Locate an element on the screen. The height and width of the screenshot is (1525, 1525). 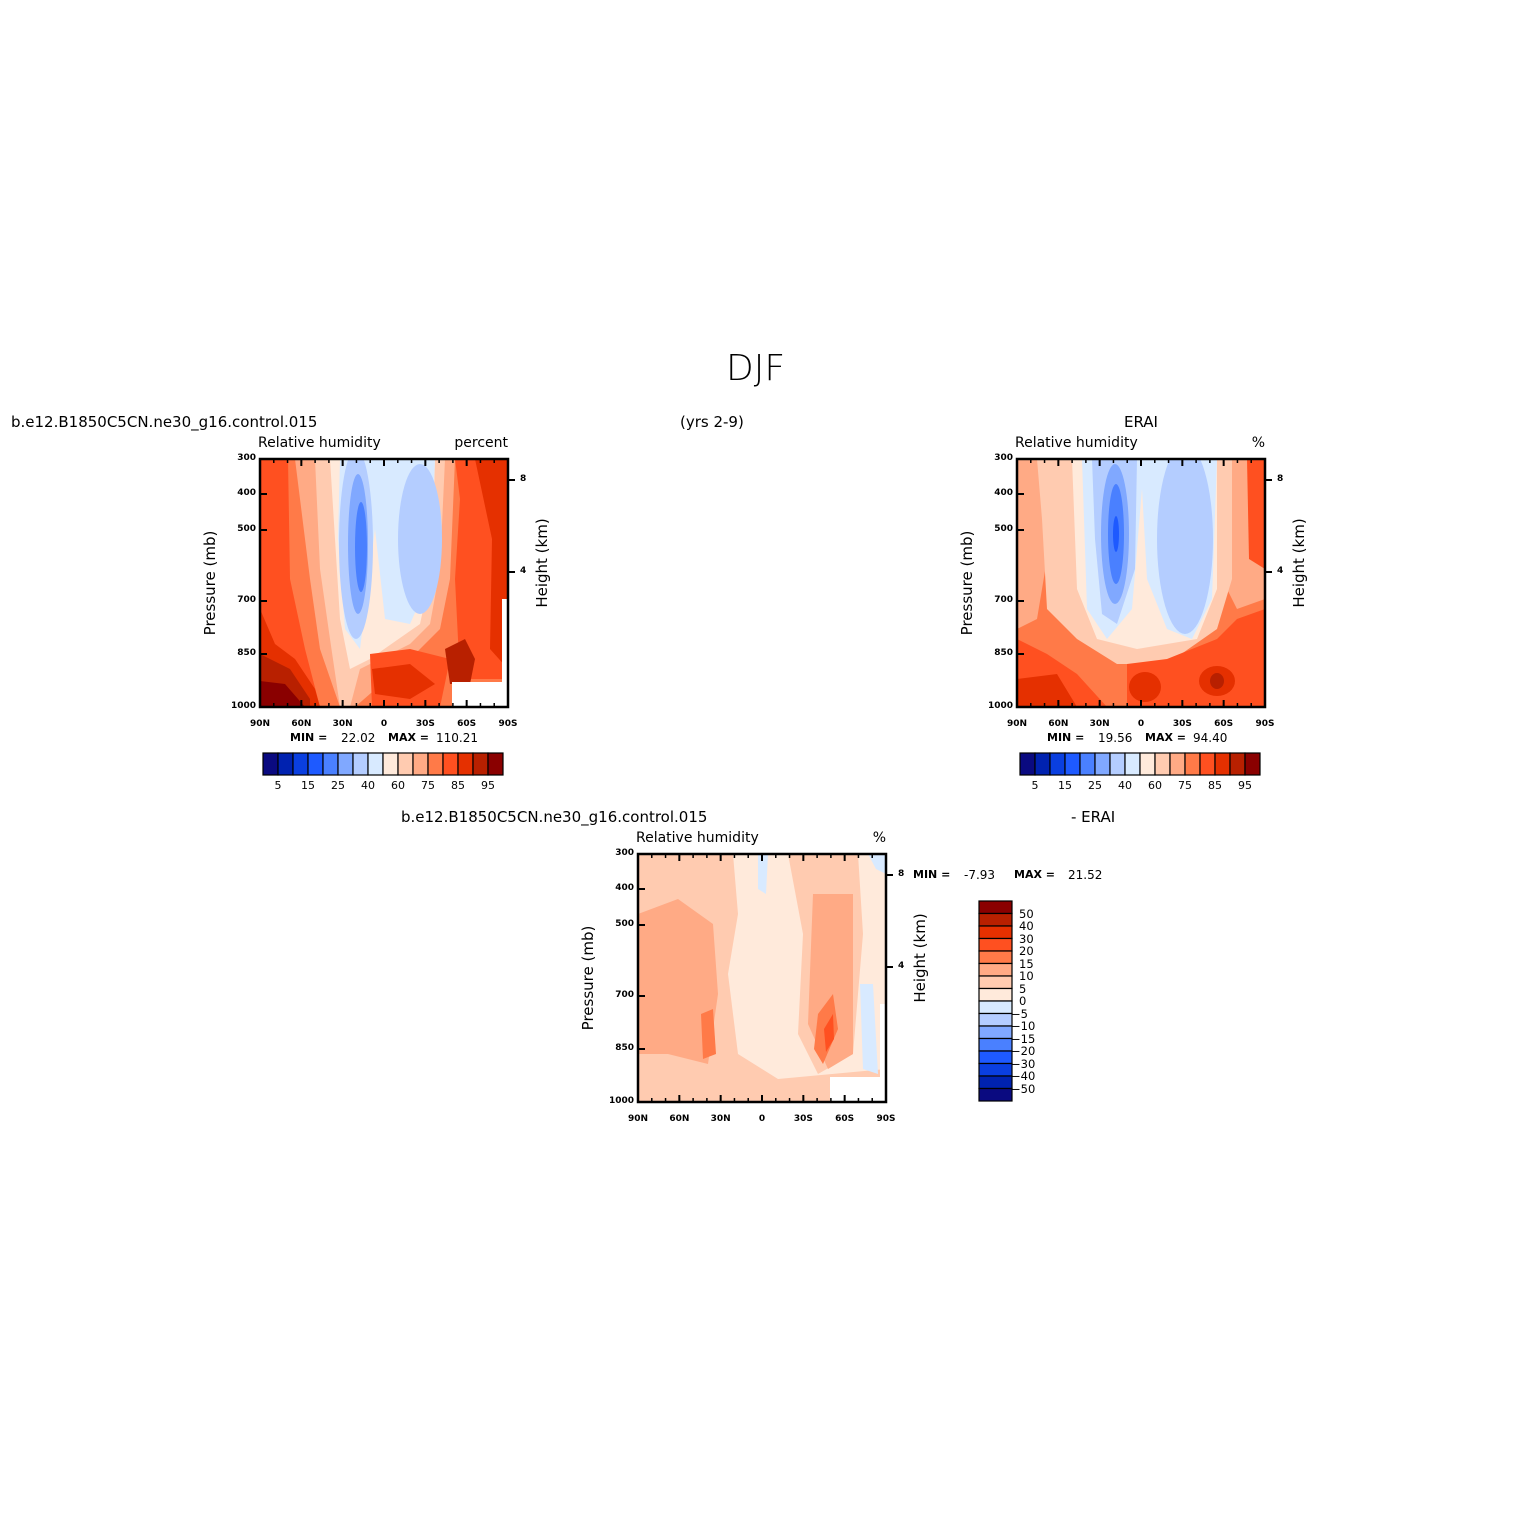
min-value: 19.56 is located at coordinates (1115, 738).